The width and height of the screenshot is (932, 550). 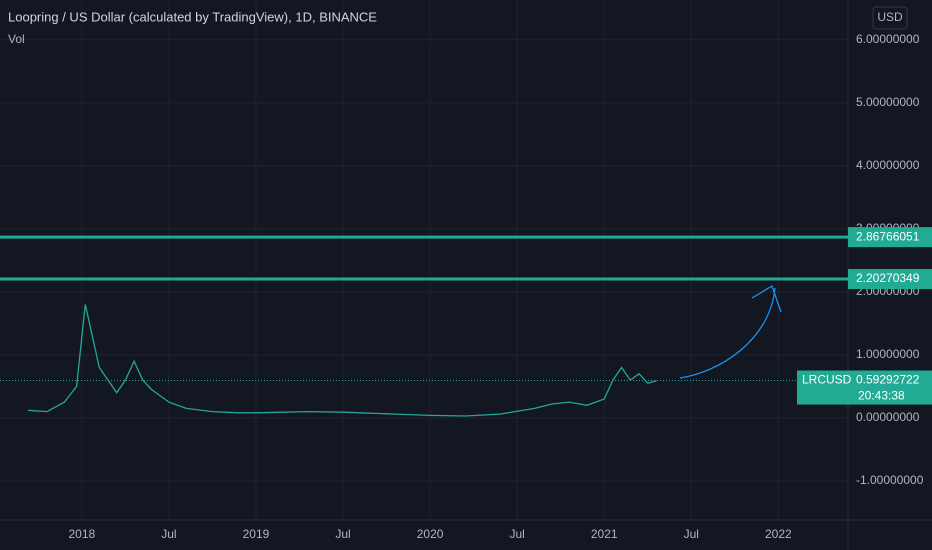 I want to click on x-tick-label: 2018, so click(x=81, y=534).